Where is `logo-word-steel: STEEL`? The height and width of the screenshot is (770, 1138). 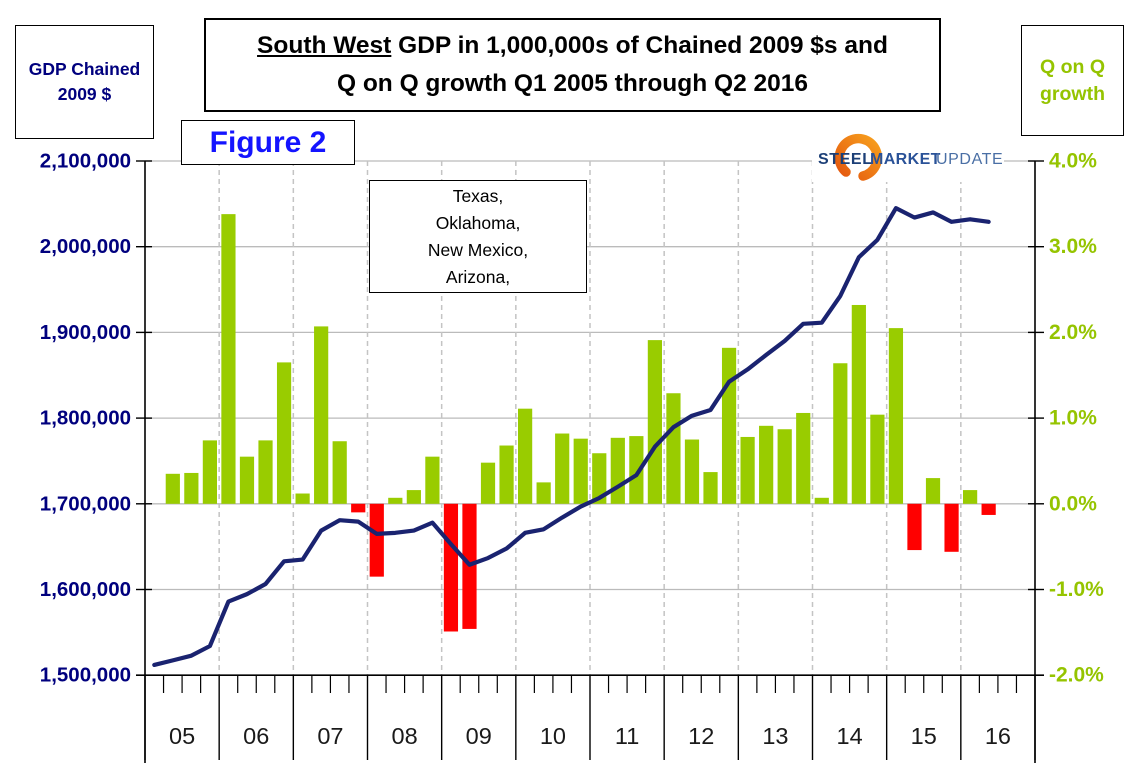 logo-word-steel: STEEL is located at coordinates (845, 159).